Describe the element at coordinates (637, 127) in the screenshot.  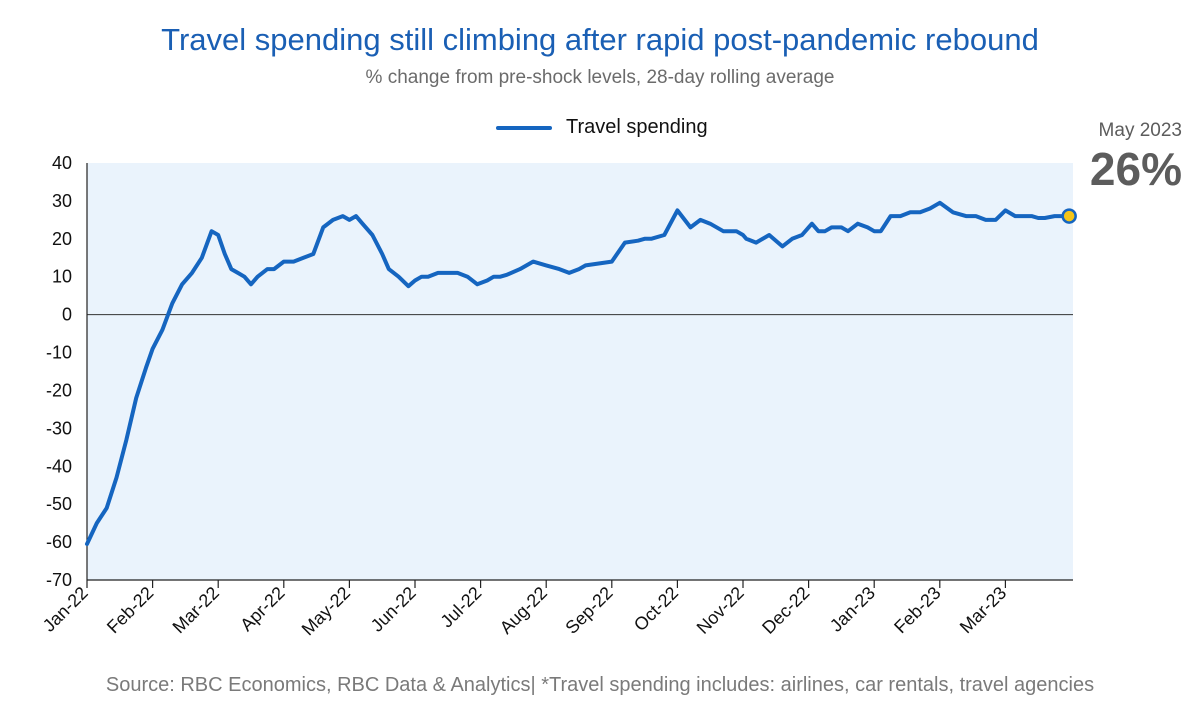
I see `legend-label-travel-spending: Travel spending` at that location.